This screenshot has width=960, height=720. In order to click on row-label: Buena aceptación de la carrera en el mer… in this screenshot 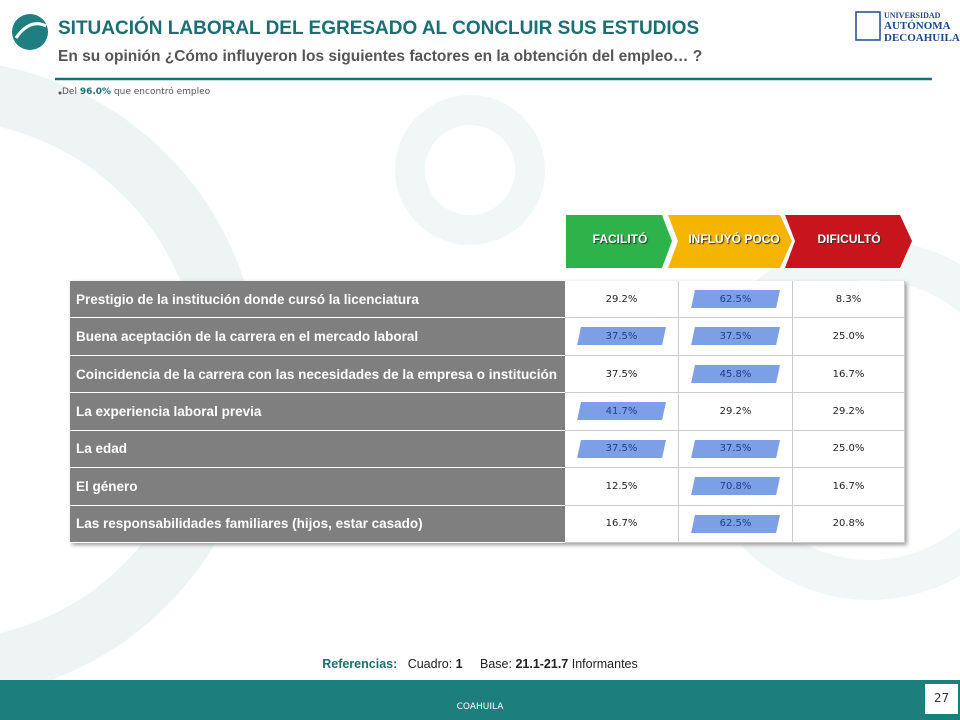, I will do `click(317, 337)`.